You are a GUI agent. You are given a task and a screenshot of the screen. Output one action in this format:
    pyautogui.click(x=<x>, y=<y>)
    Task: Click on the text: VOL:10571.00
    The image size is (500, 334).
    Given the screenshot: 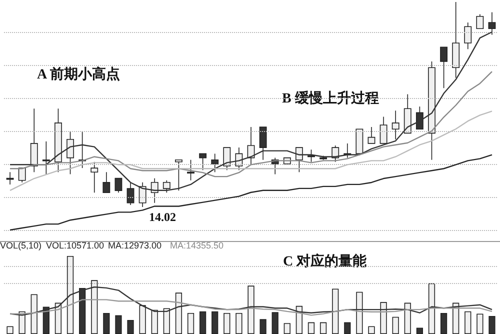 What is the action you would take?
    pyautogui.click(x=75, y=245)
    